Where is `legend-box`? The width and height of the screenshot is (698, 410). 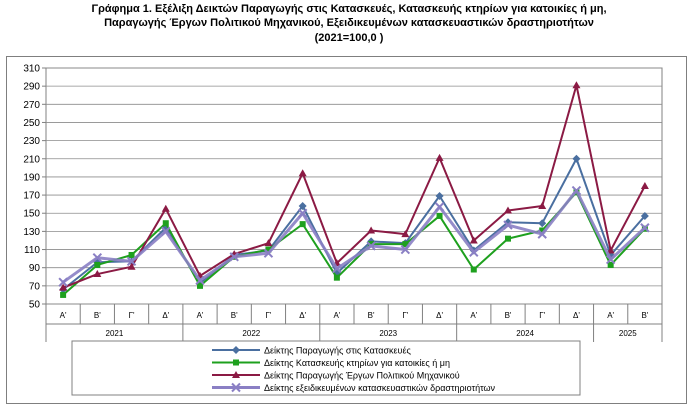 legend-box is located at coordinates (326, 368).